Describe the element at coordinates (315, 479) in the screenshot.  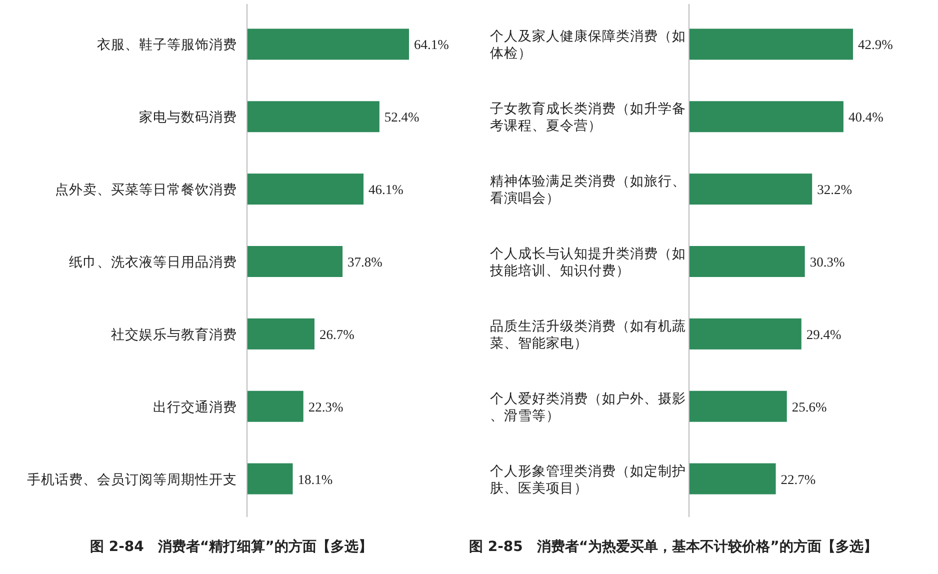
I see `data-label: 18.1%` at that location.